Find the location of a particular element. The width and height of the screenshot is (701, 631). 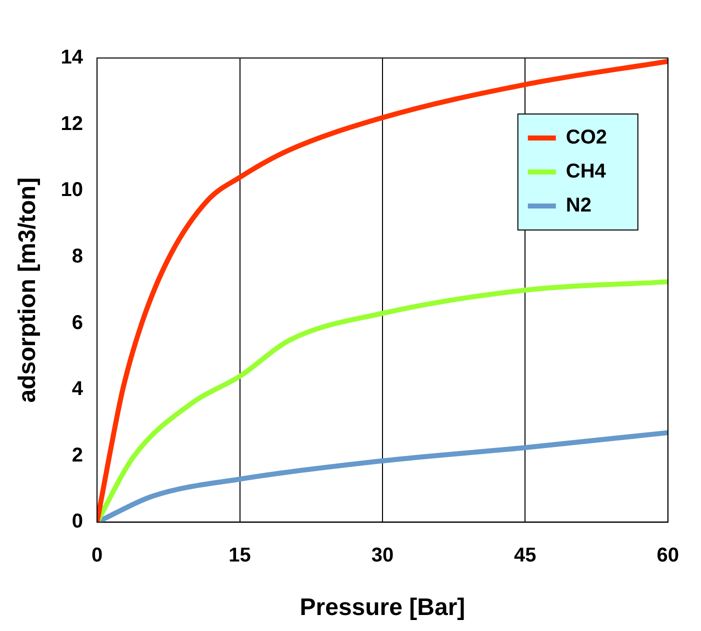

legend-label: N2 is located at coordinates (579, 205).